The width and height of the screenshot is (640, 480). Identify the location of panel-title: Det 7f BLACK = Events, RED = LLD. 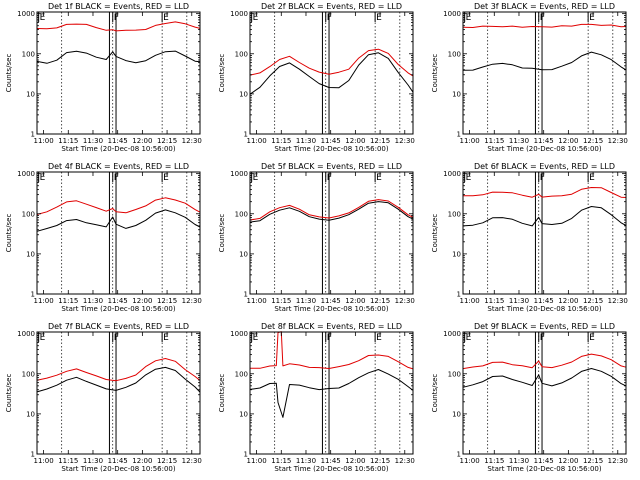
(118, 326).